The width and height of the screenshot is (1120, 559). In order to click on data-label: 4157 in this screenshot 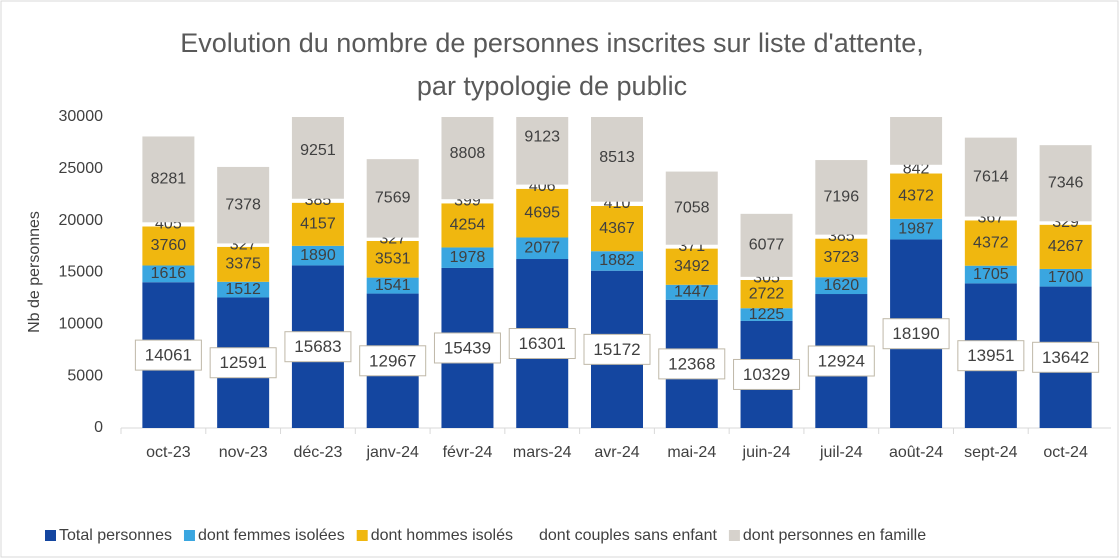, I will do `click(318, 223)`.